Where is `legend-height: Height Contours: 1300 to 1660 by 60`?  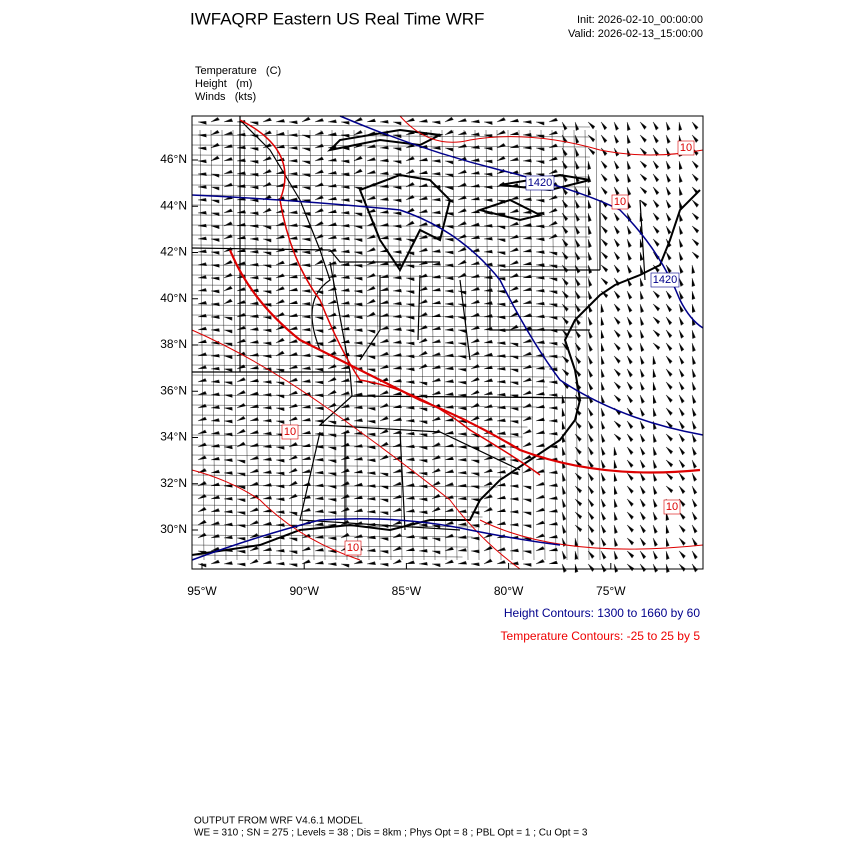
legend-height: Height Contours: 1300 to 1660 by 60 is located at coordinates (602, 613).